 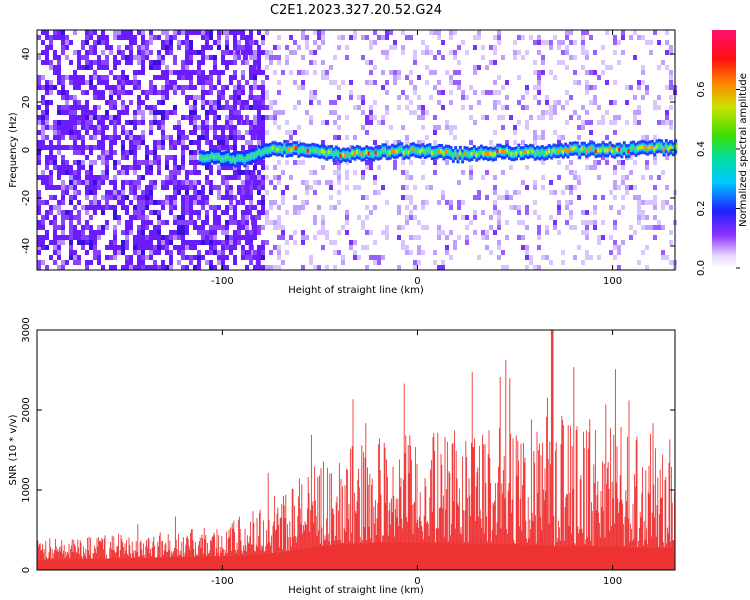 I want to click on y-tick-label: 40, so click(x=26, y=54).